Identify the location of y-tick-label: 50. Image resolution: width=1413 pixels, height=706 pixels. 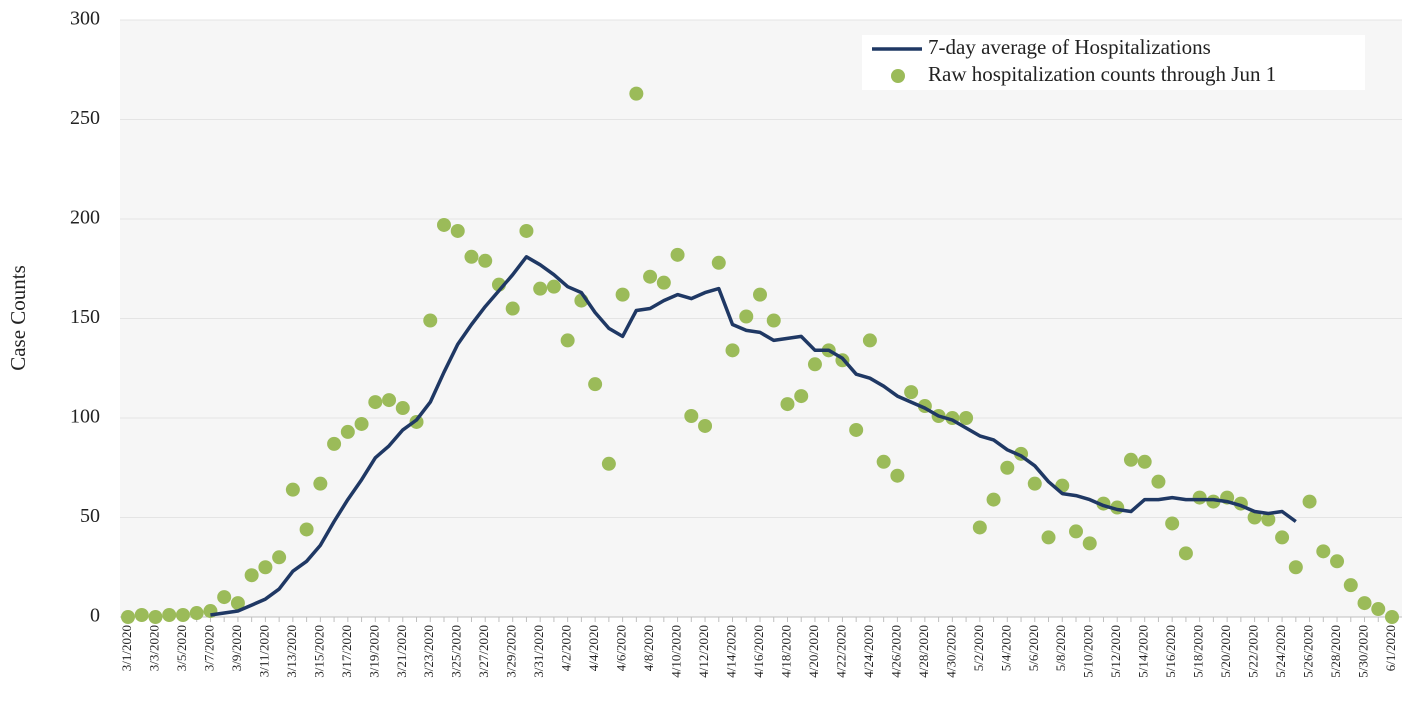
(90, 516).